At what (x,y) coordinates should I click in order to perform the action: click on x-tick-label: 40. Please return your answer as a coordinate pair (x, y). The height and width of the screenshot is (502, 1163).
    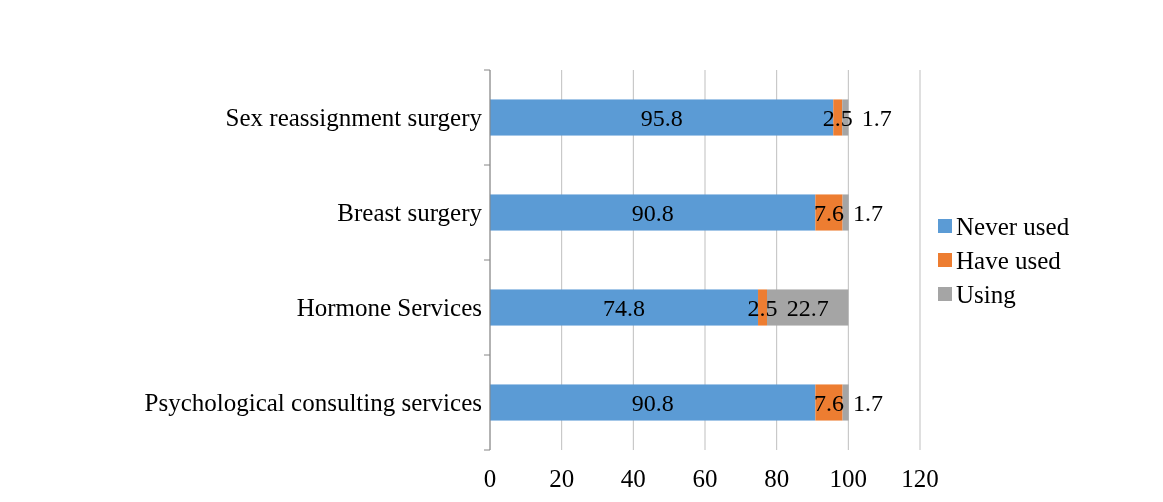
    Looking at the image, I should click on (633, 478).